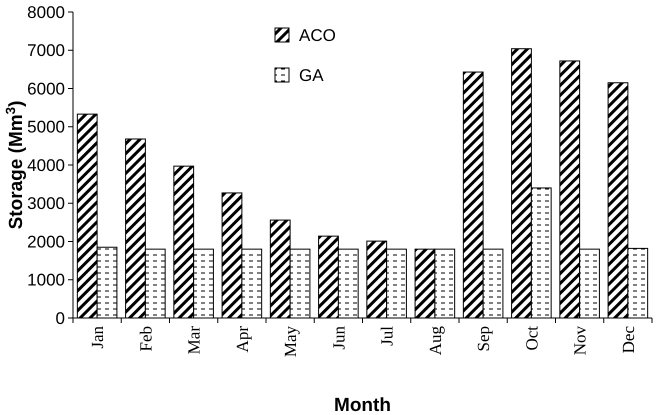 This screenshot has width=656, height=415. What do you see at coordinates (46, 88) in the screenshot?
I see `y-tick-label: 6000` at bounding box center [46, 88].